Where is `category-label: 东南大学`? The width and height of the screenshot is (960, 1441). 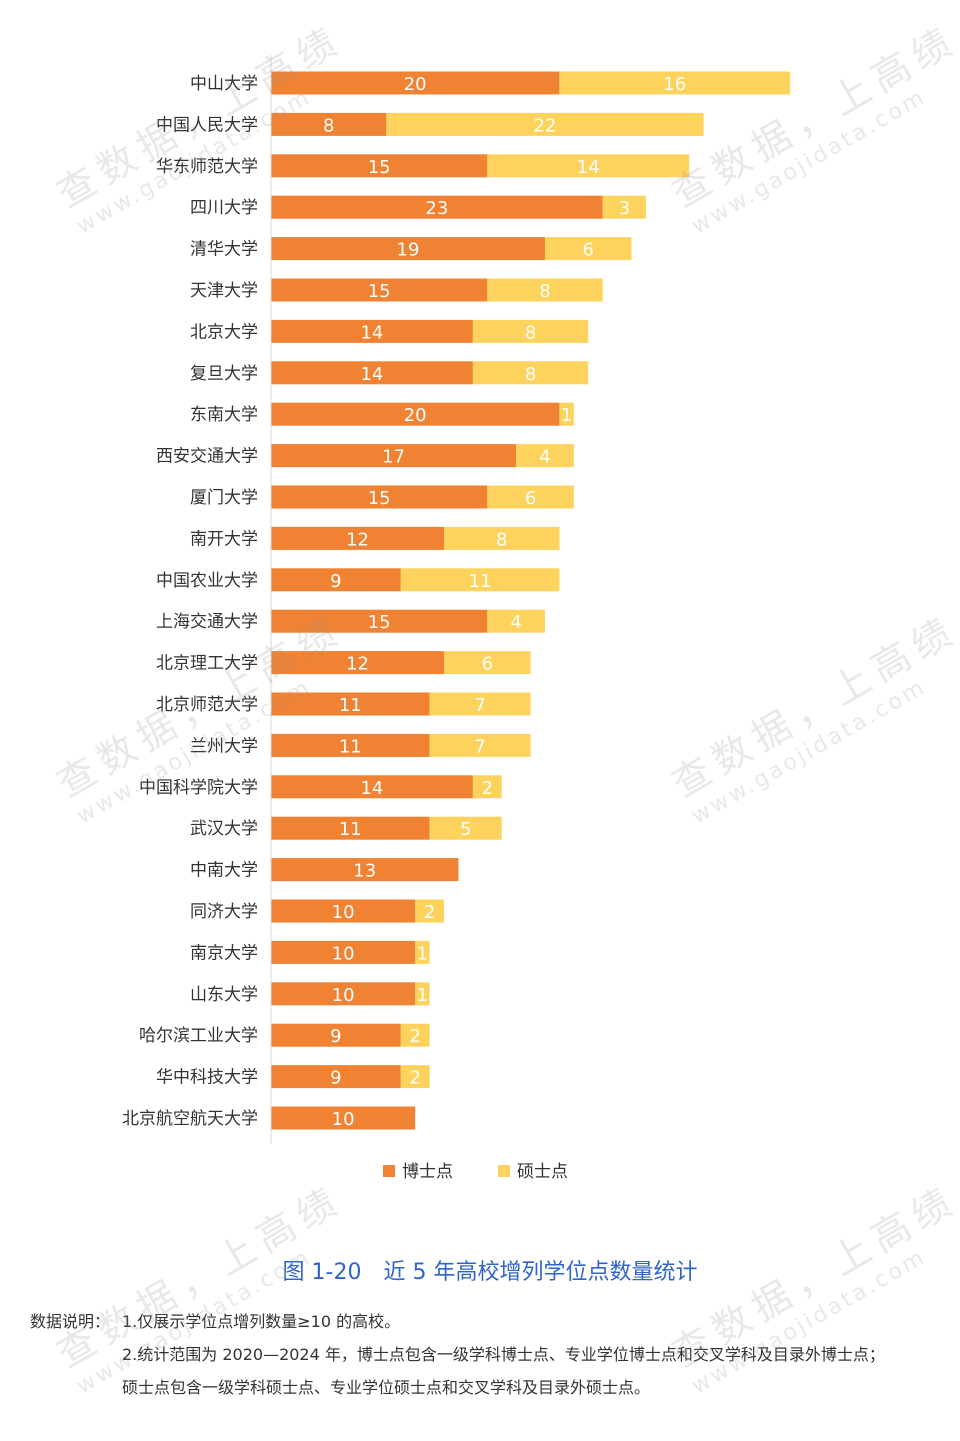 category-label: 东南大学 is located at coordinates (224, 415).